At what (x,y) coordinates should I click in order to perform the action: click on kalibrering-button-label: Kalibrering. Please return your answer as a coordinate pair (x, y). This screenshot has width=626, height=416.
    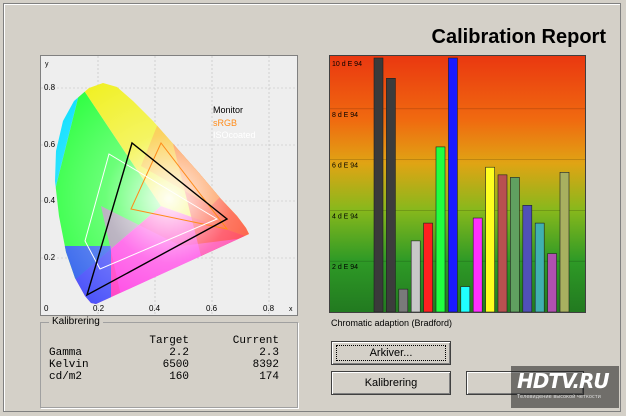
    Looking at the image, I should click on (391, 383).